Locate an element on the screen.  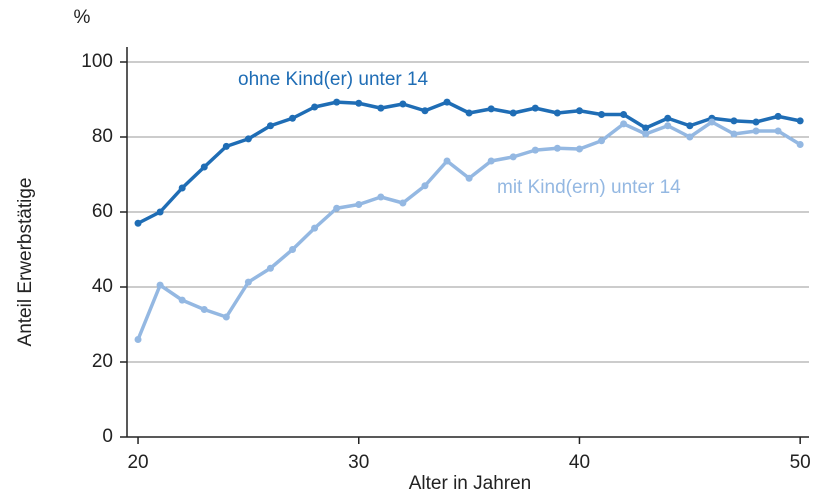
y-unit: % is located at coordinates (82, 17).